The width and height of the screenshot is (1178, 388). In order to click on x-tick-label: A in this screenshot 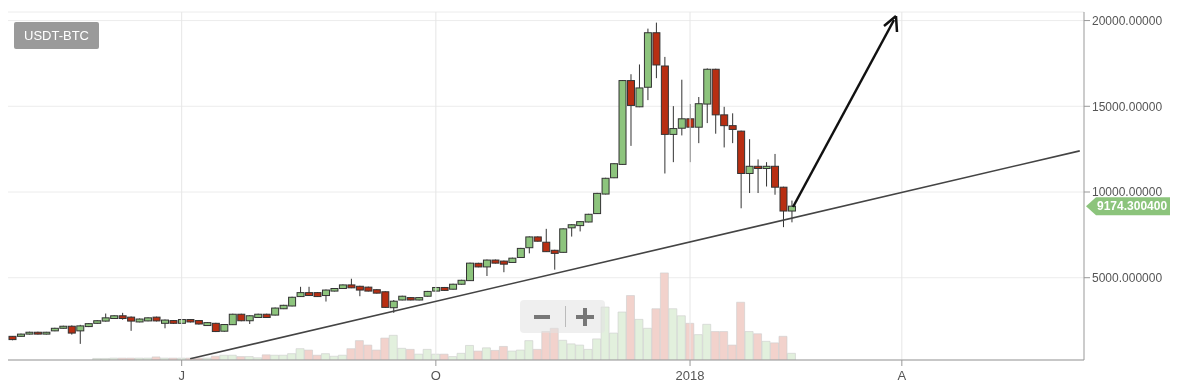, I will do `click(902, 375)`.